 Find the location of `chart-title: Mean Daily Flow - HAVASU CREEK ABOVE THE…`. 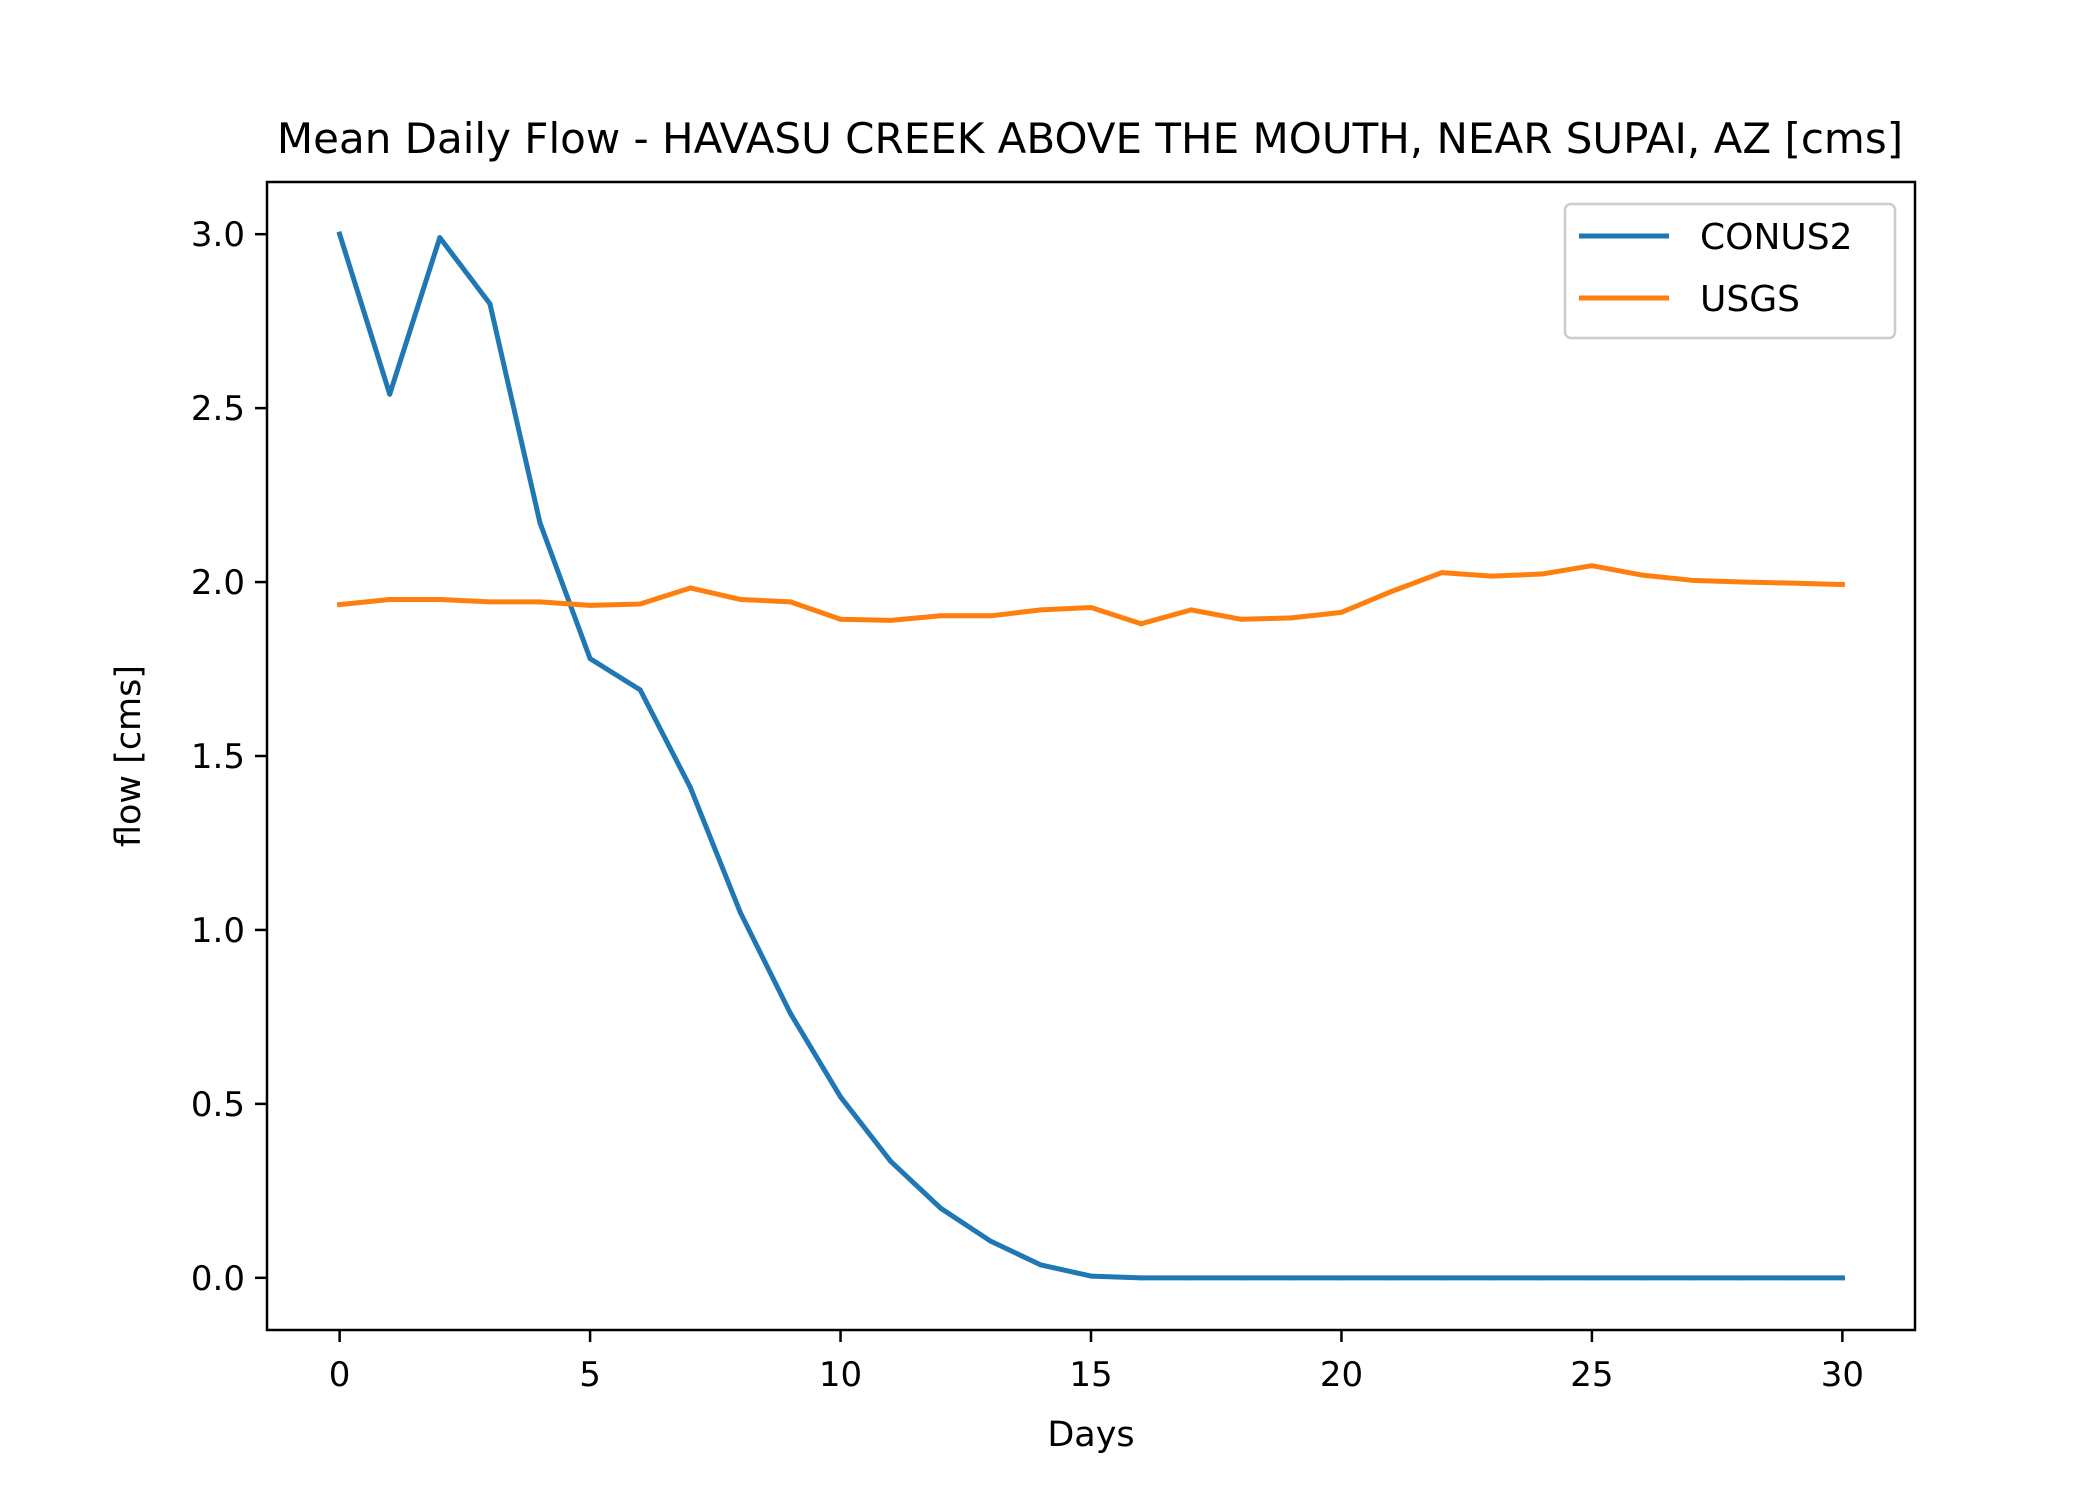

chart-title: Mean Daily Flow - HAVASU CREEK ABOVE THE… is located at coordinates (1090, 138).